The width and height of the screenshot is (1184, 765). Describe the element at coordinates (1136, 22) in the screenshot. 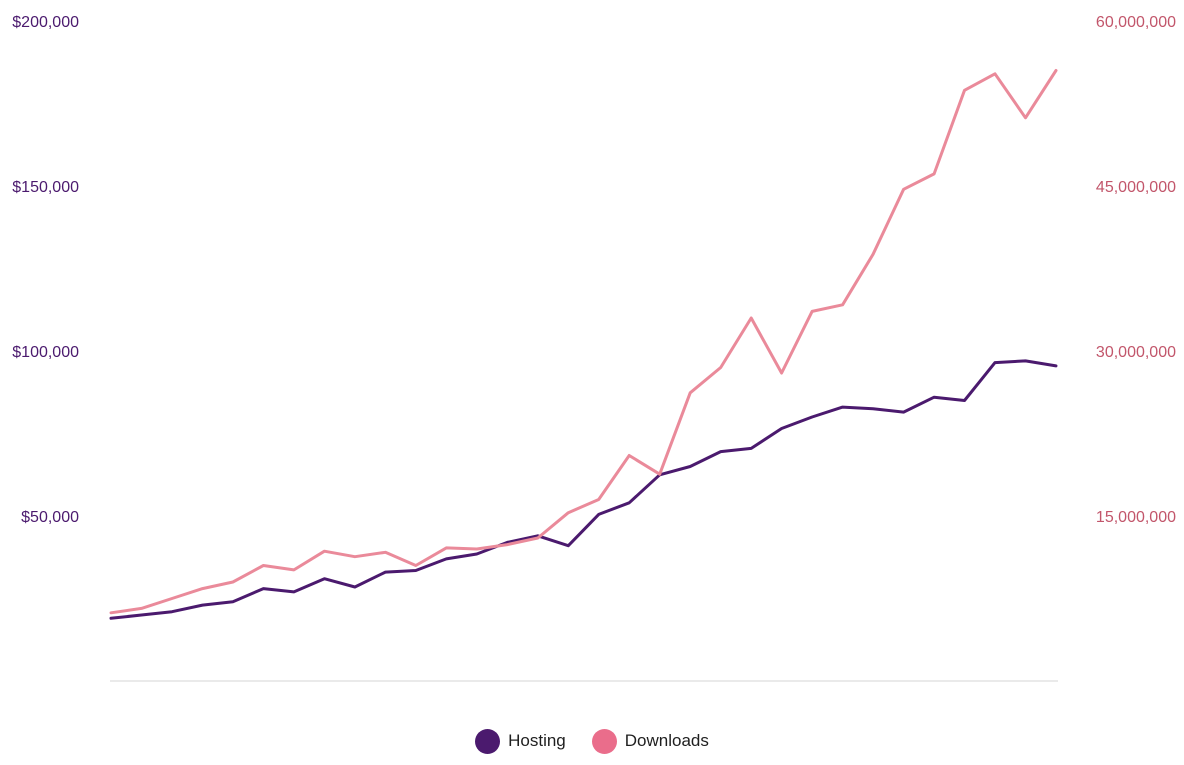

I see `right-tick-label: 60,000,000` at that location.